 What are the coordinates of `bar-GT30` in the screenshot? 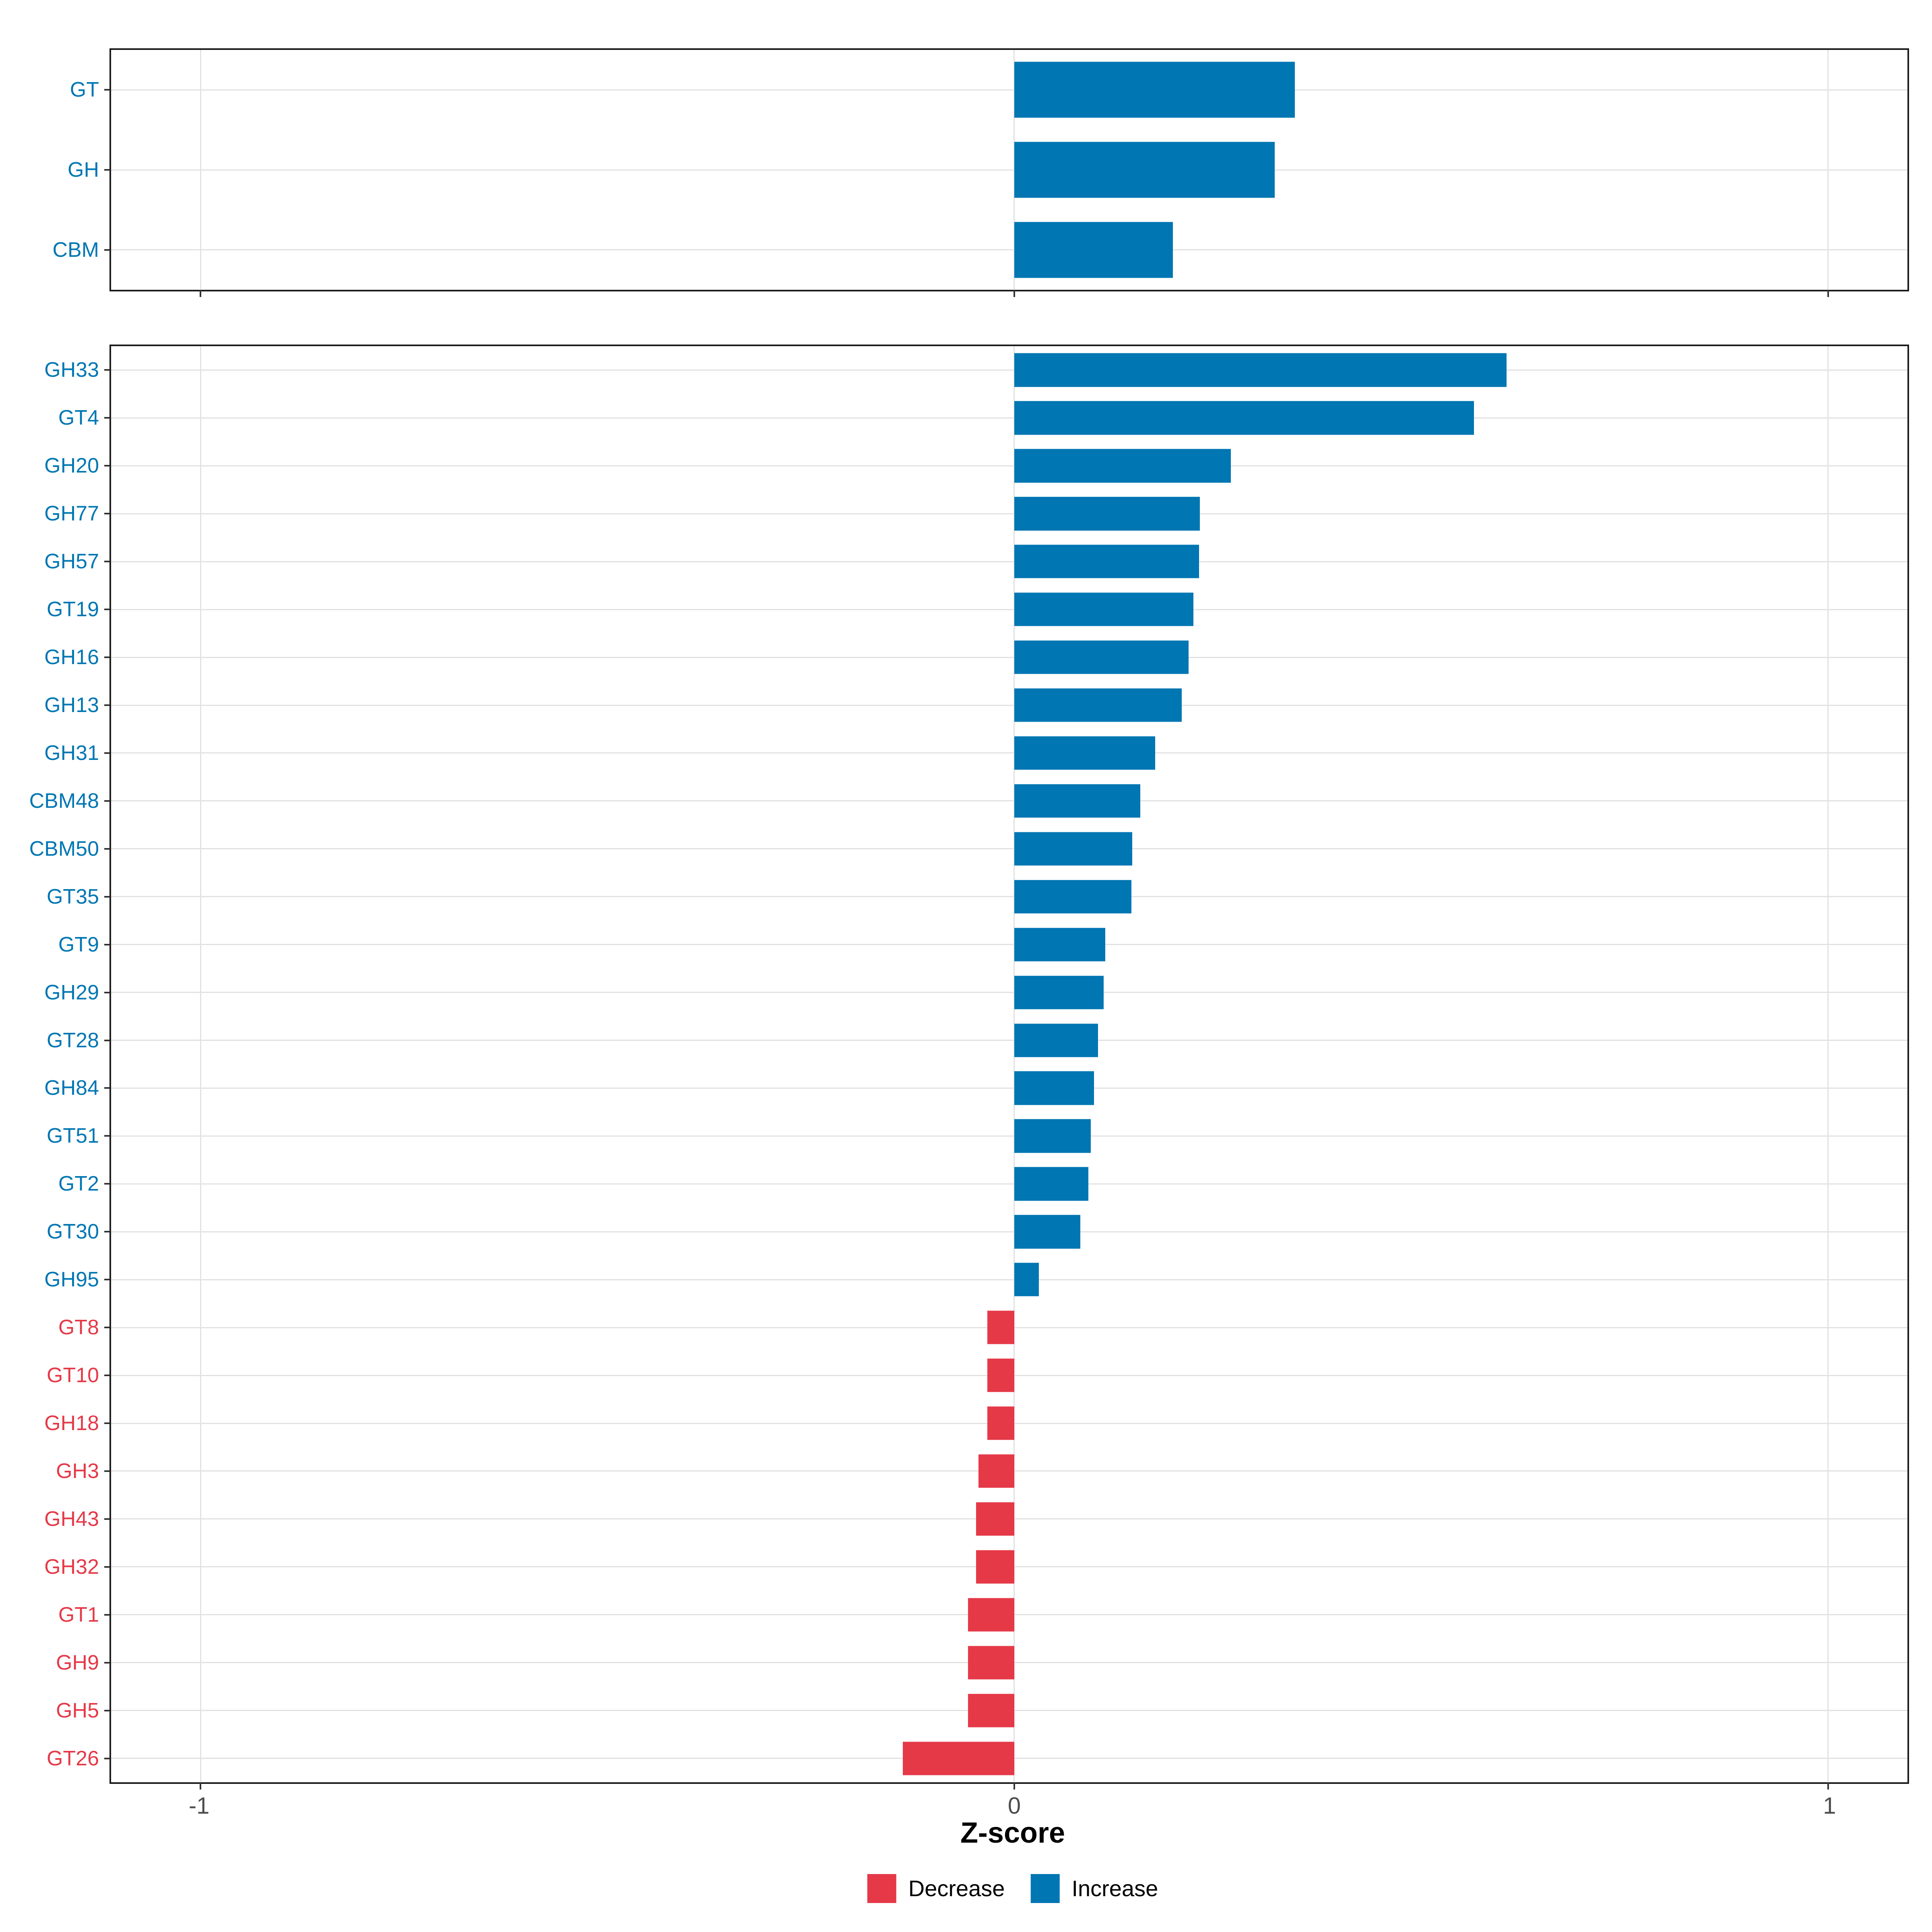 It's located at (1047, 1232).